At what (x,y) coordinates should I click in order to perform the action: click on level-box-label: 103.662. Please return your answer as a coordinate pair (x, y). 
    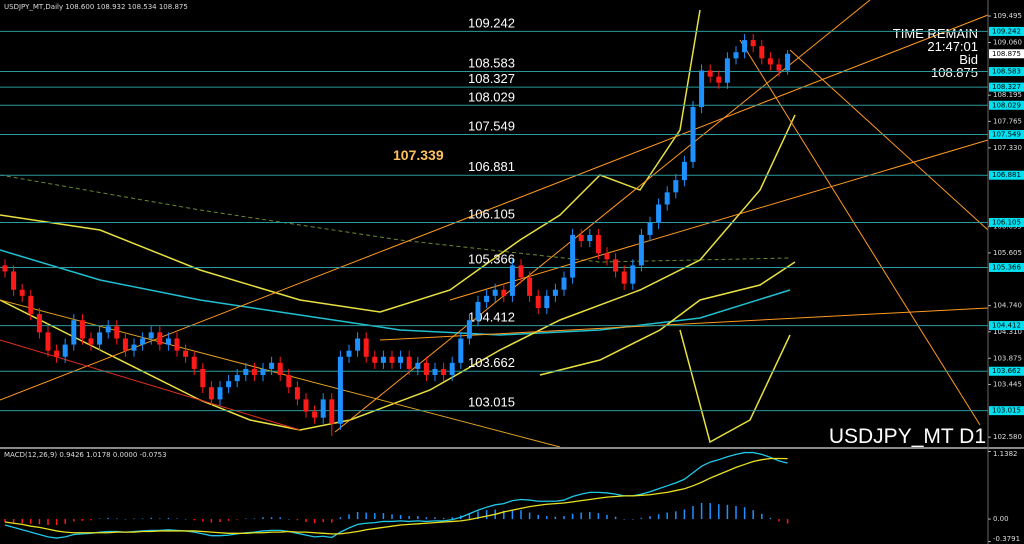
    Looking at the image, I should click on (1006, 371).